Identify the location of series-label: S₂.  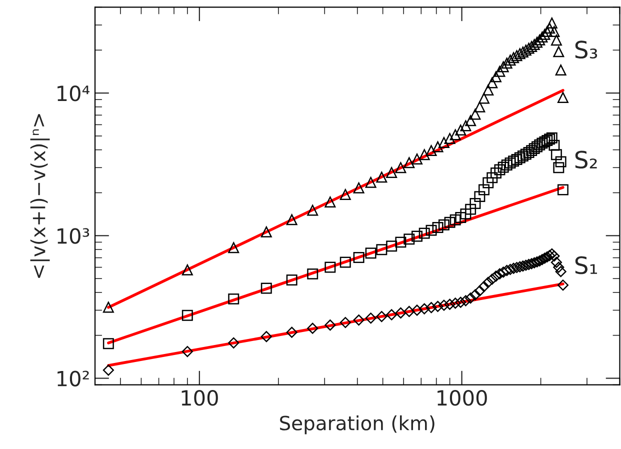
(586, 159).